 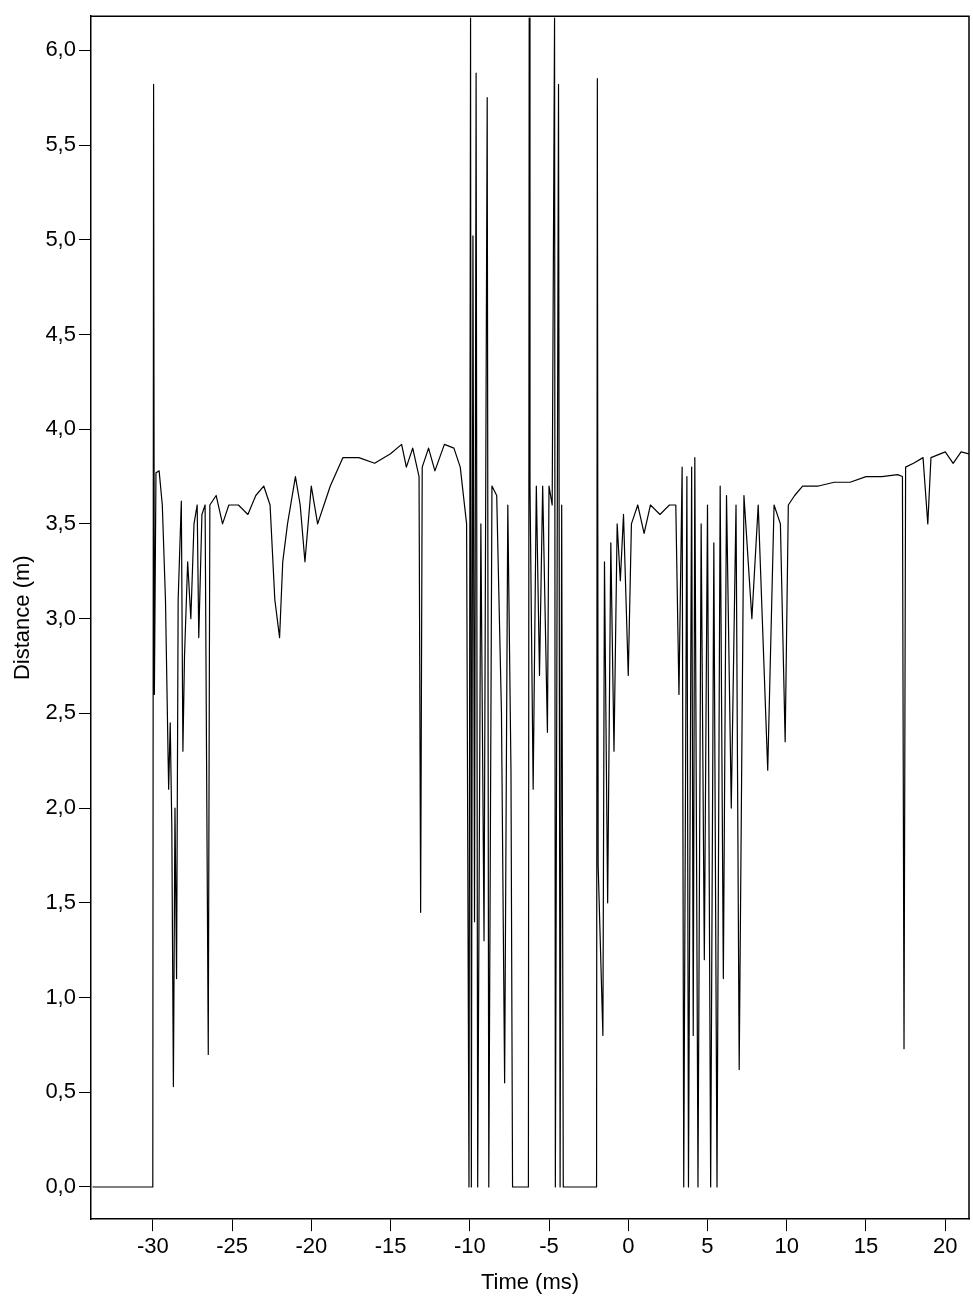 What do you see at coordinates (22, 618) in the screenshot?
I see `y-axis-title: Distance (m)` at bounding box center [22, 618].